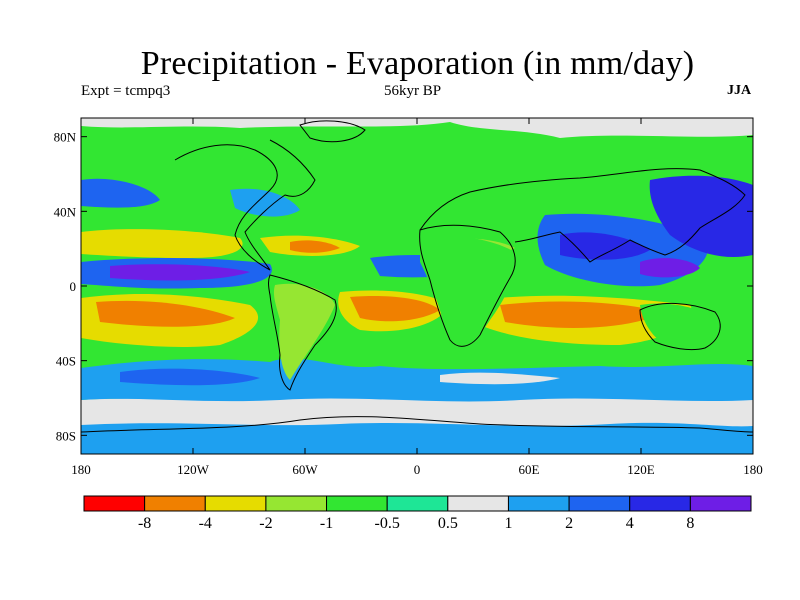  Describe the element at coordinates (66, 361) in the screenshot. I see `lat-tick-label: 40S` at that location.